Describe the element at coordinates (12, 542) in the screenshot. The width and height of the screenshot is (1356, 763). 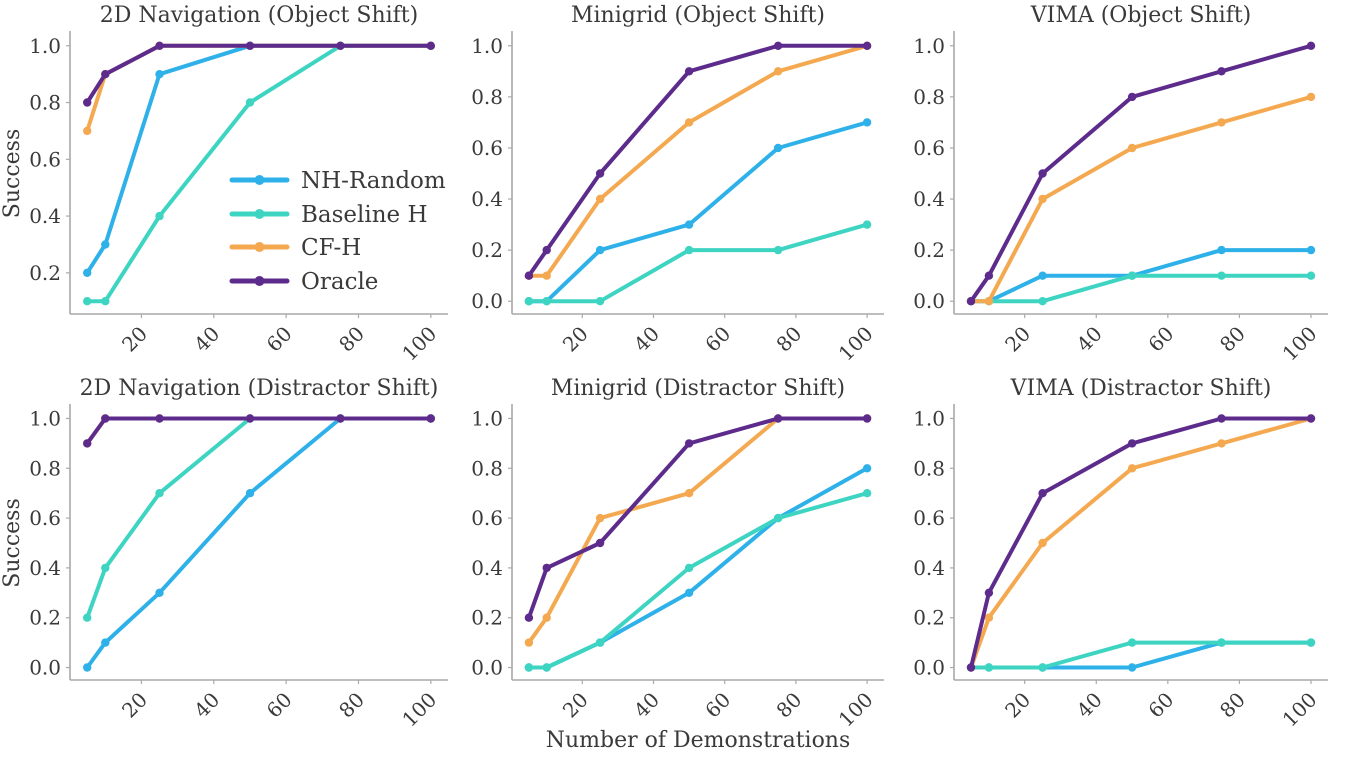
I see `y-axis-label: Success` at that location.